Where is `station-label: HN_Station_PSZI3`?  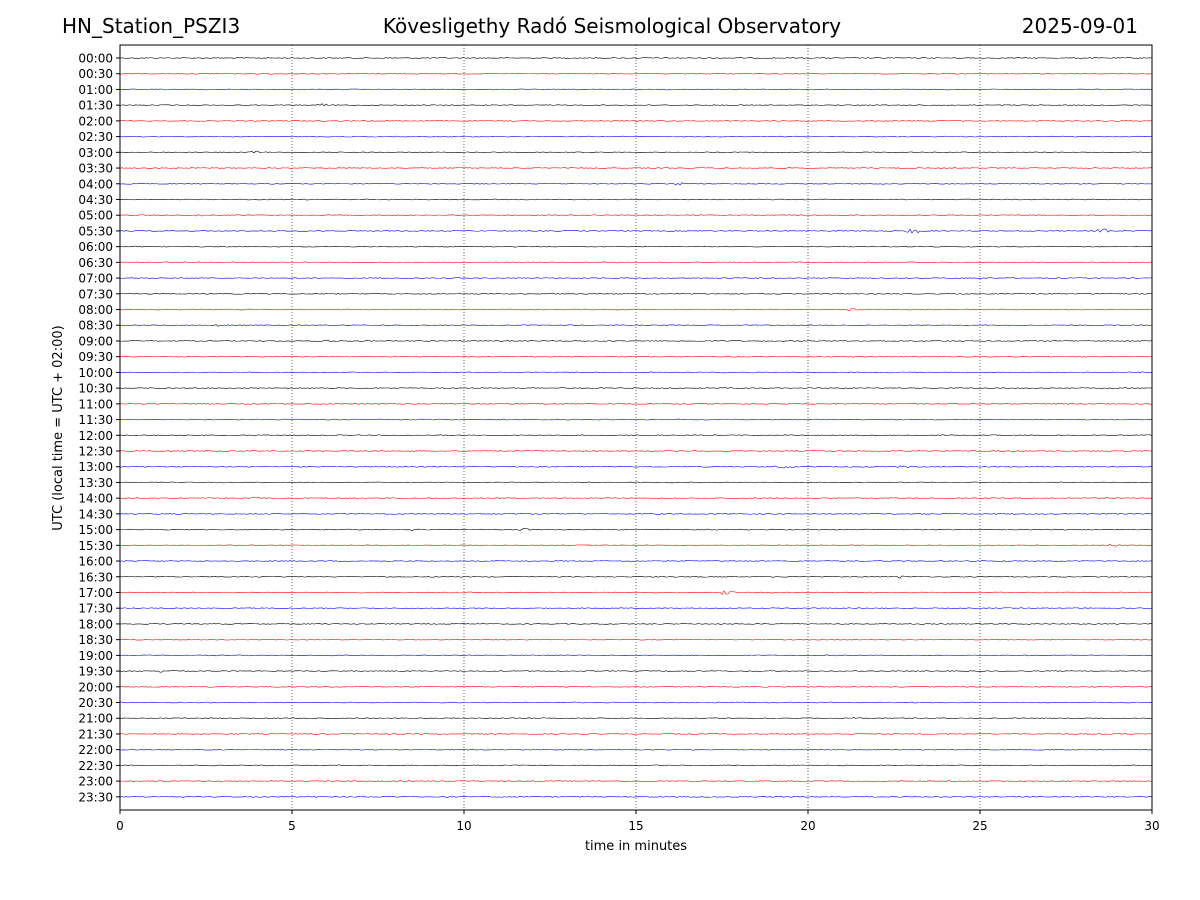 station-label: HN_Station_PSZI3 is located at coordinates (151, 26).